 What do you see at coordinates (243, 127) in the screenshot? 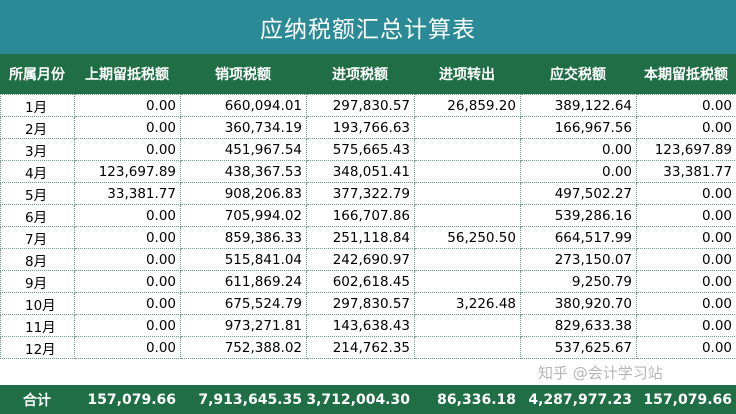
I see `cell-output-tax: 360,734.19` at bounding box center [243, 127].